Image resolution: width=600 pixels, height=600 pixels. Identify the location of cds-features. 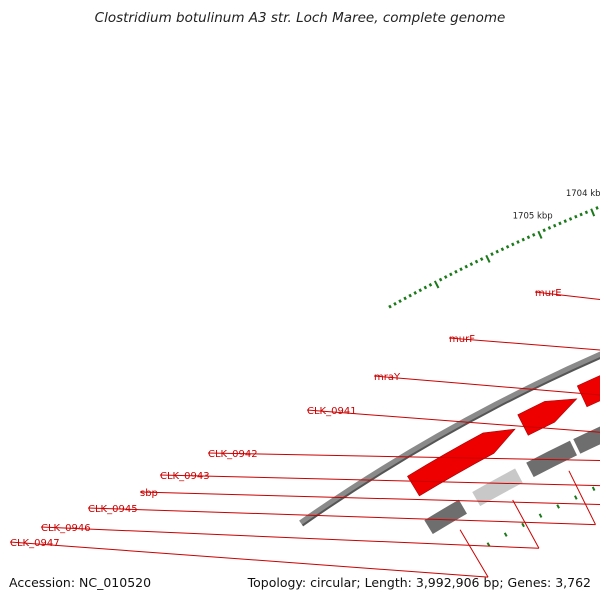
(511, 480).